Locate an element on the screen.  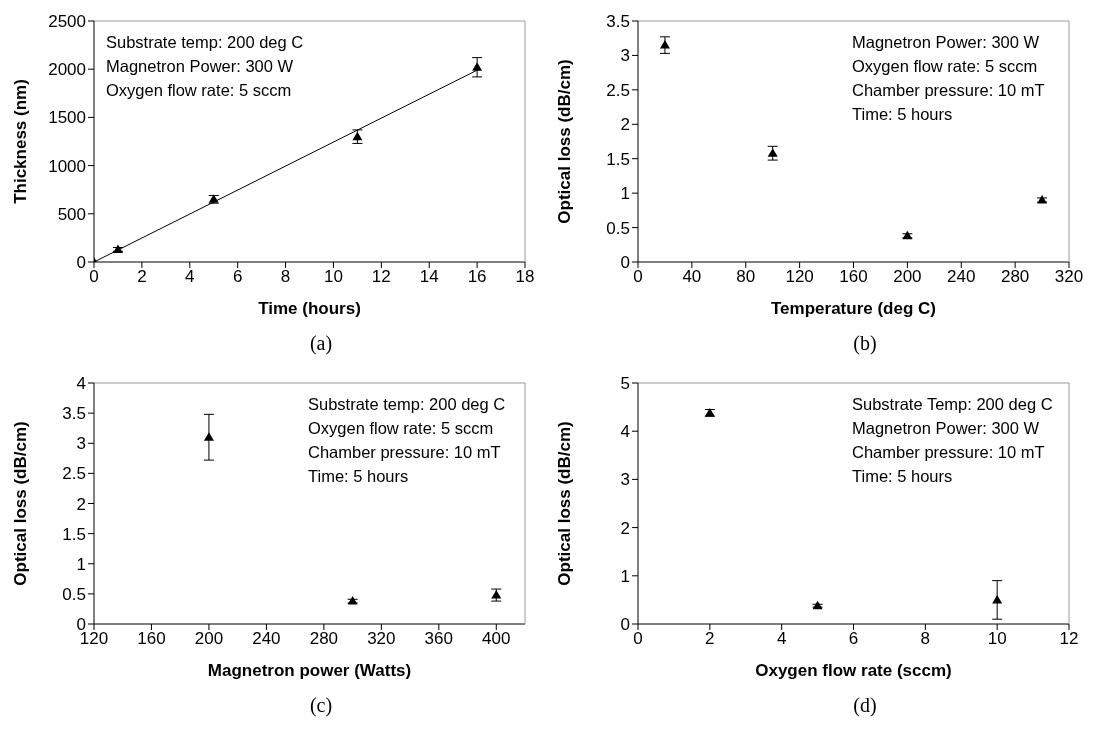
x-tick-label: 400 is located at coordinates (496, 639).